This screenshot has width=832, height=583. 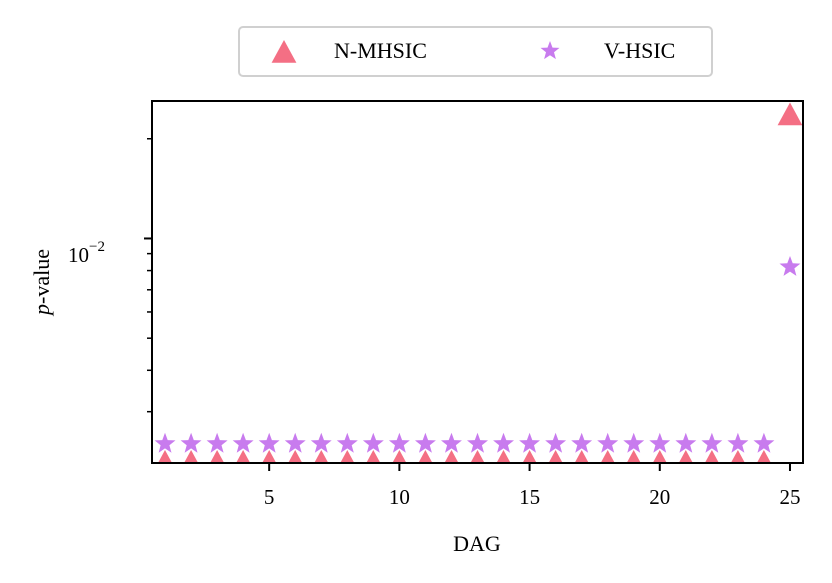 I want to click on y-tick-label-major: 10−2, so click(x=86, y=253).